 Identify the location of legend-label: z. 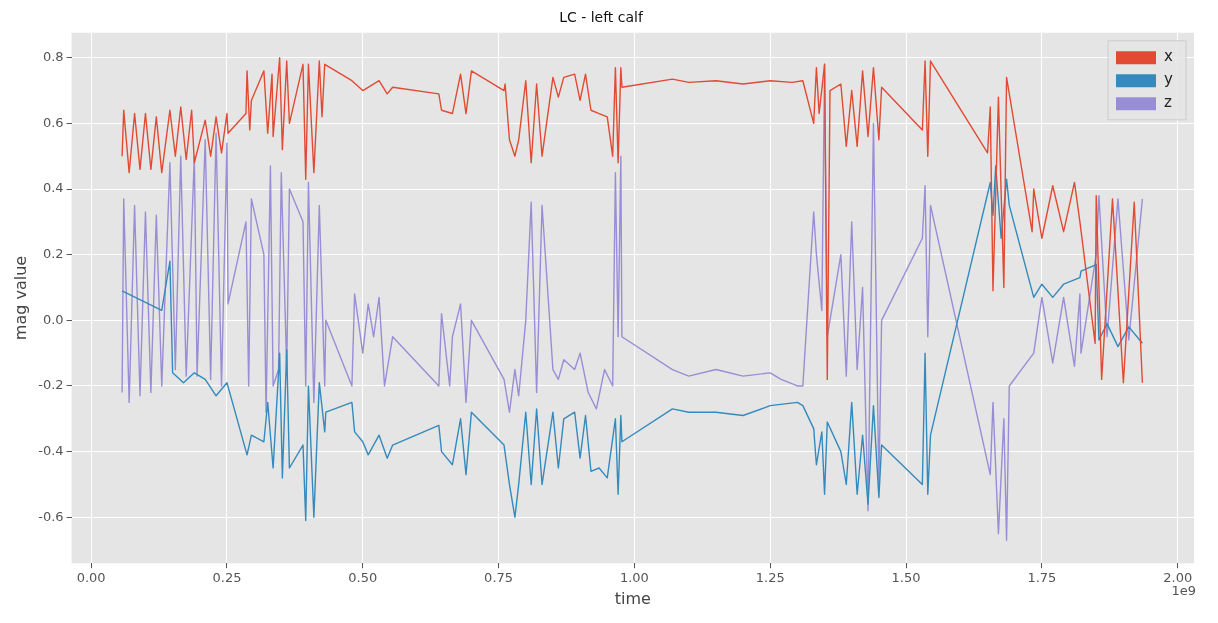
(1168, 102).